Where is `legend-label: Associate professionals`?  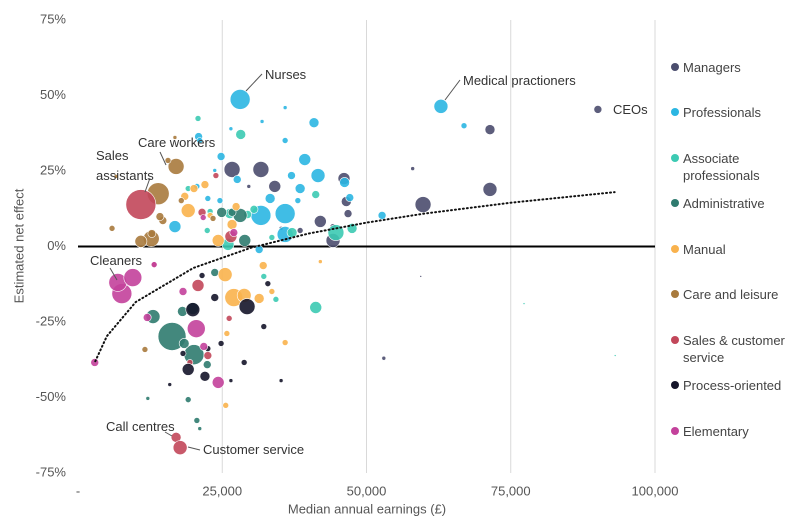 legend-label: Associate professionals is located at coordinates (721, 167).